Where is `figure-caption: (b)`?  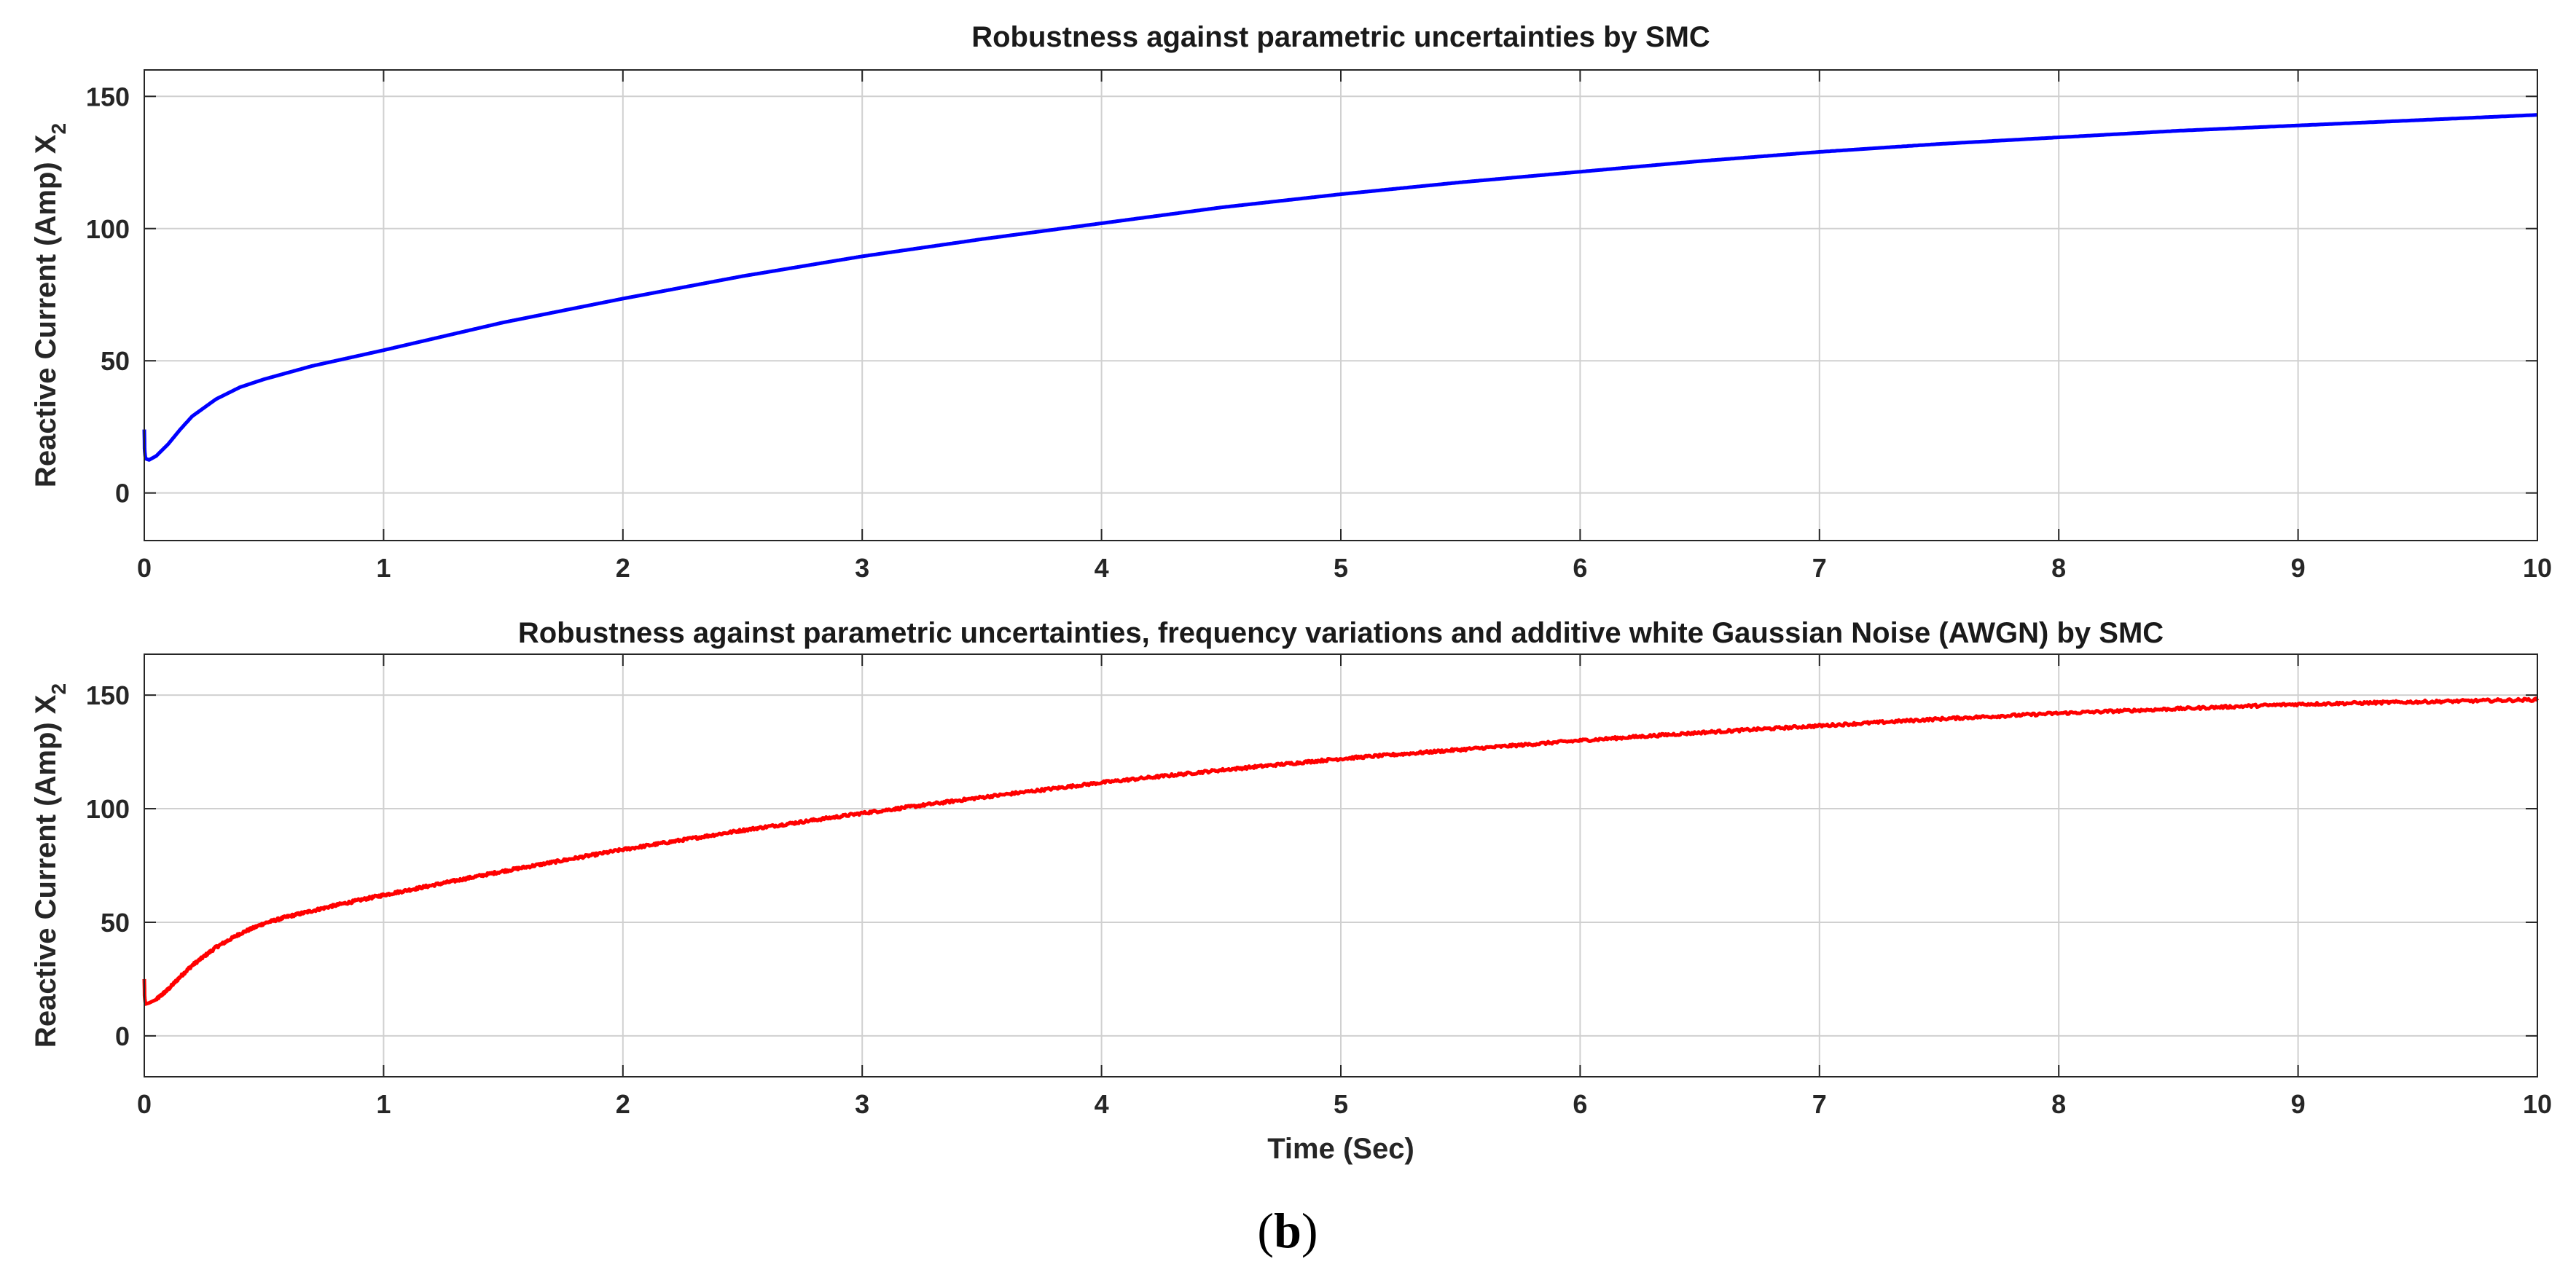 figure-caption: (b) is located at coordinates (1287, 1230).